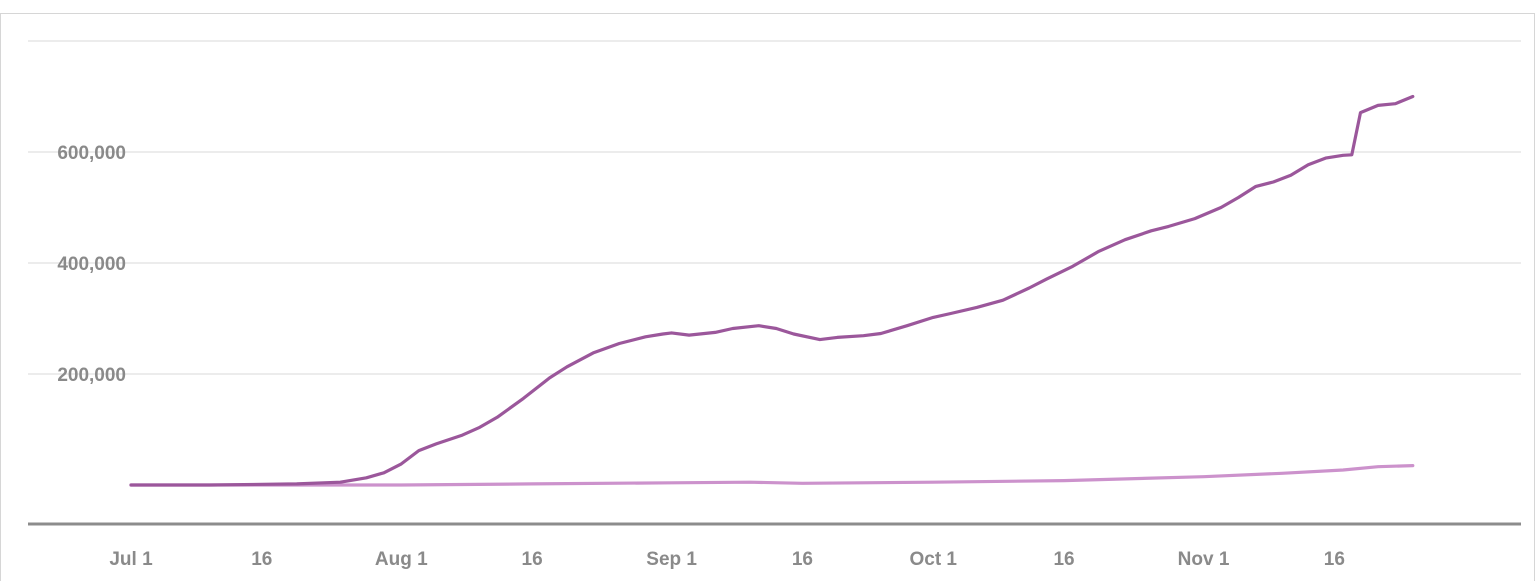 The image size is (1537, 581). Describe the element at coordinates (401, 559) in the screenshot. I see `x-tick-label: Aug 1` at that location.